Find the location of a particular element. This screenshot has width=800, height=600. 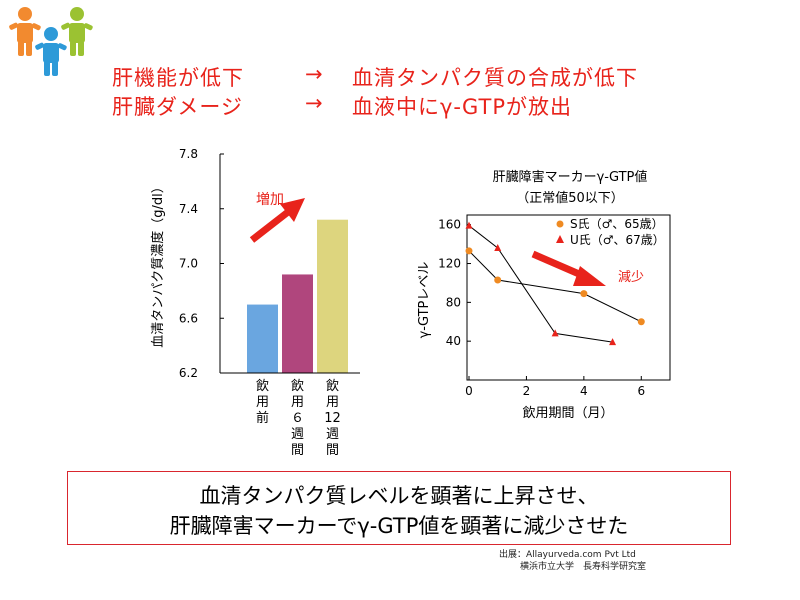

decrease-arrow-icon is located at coordinates (568, 268).